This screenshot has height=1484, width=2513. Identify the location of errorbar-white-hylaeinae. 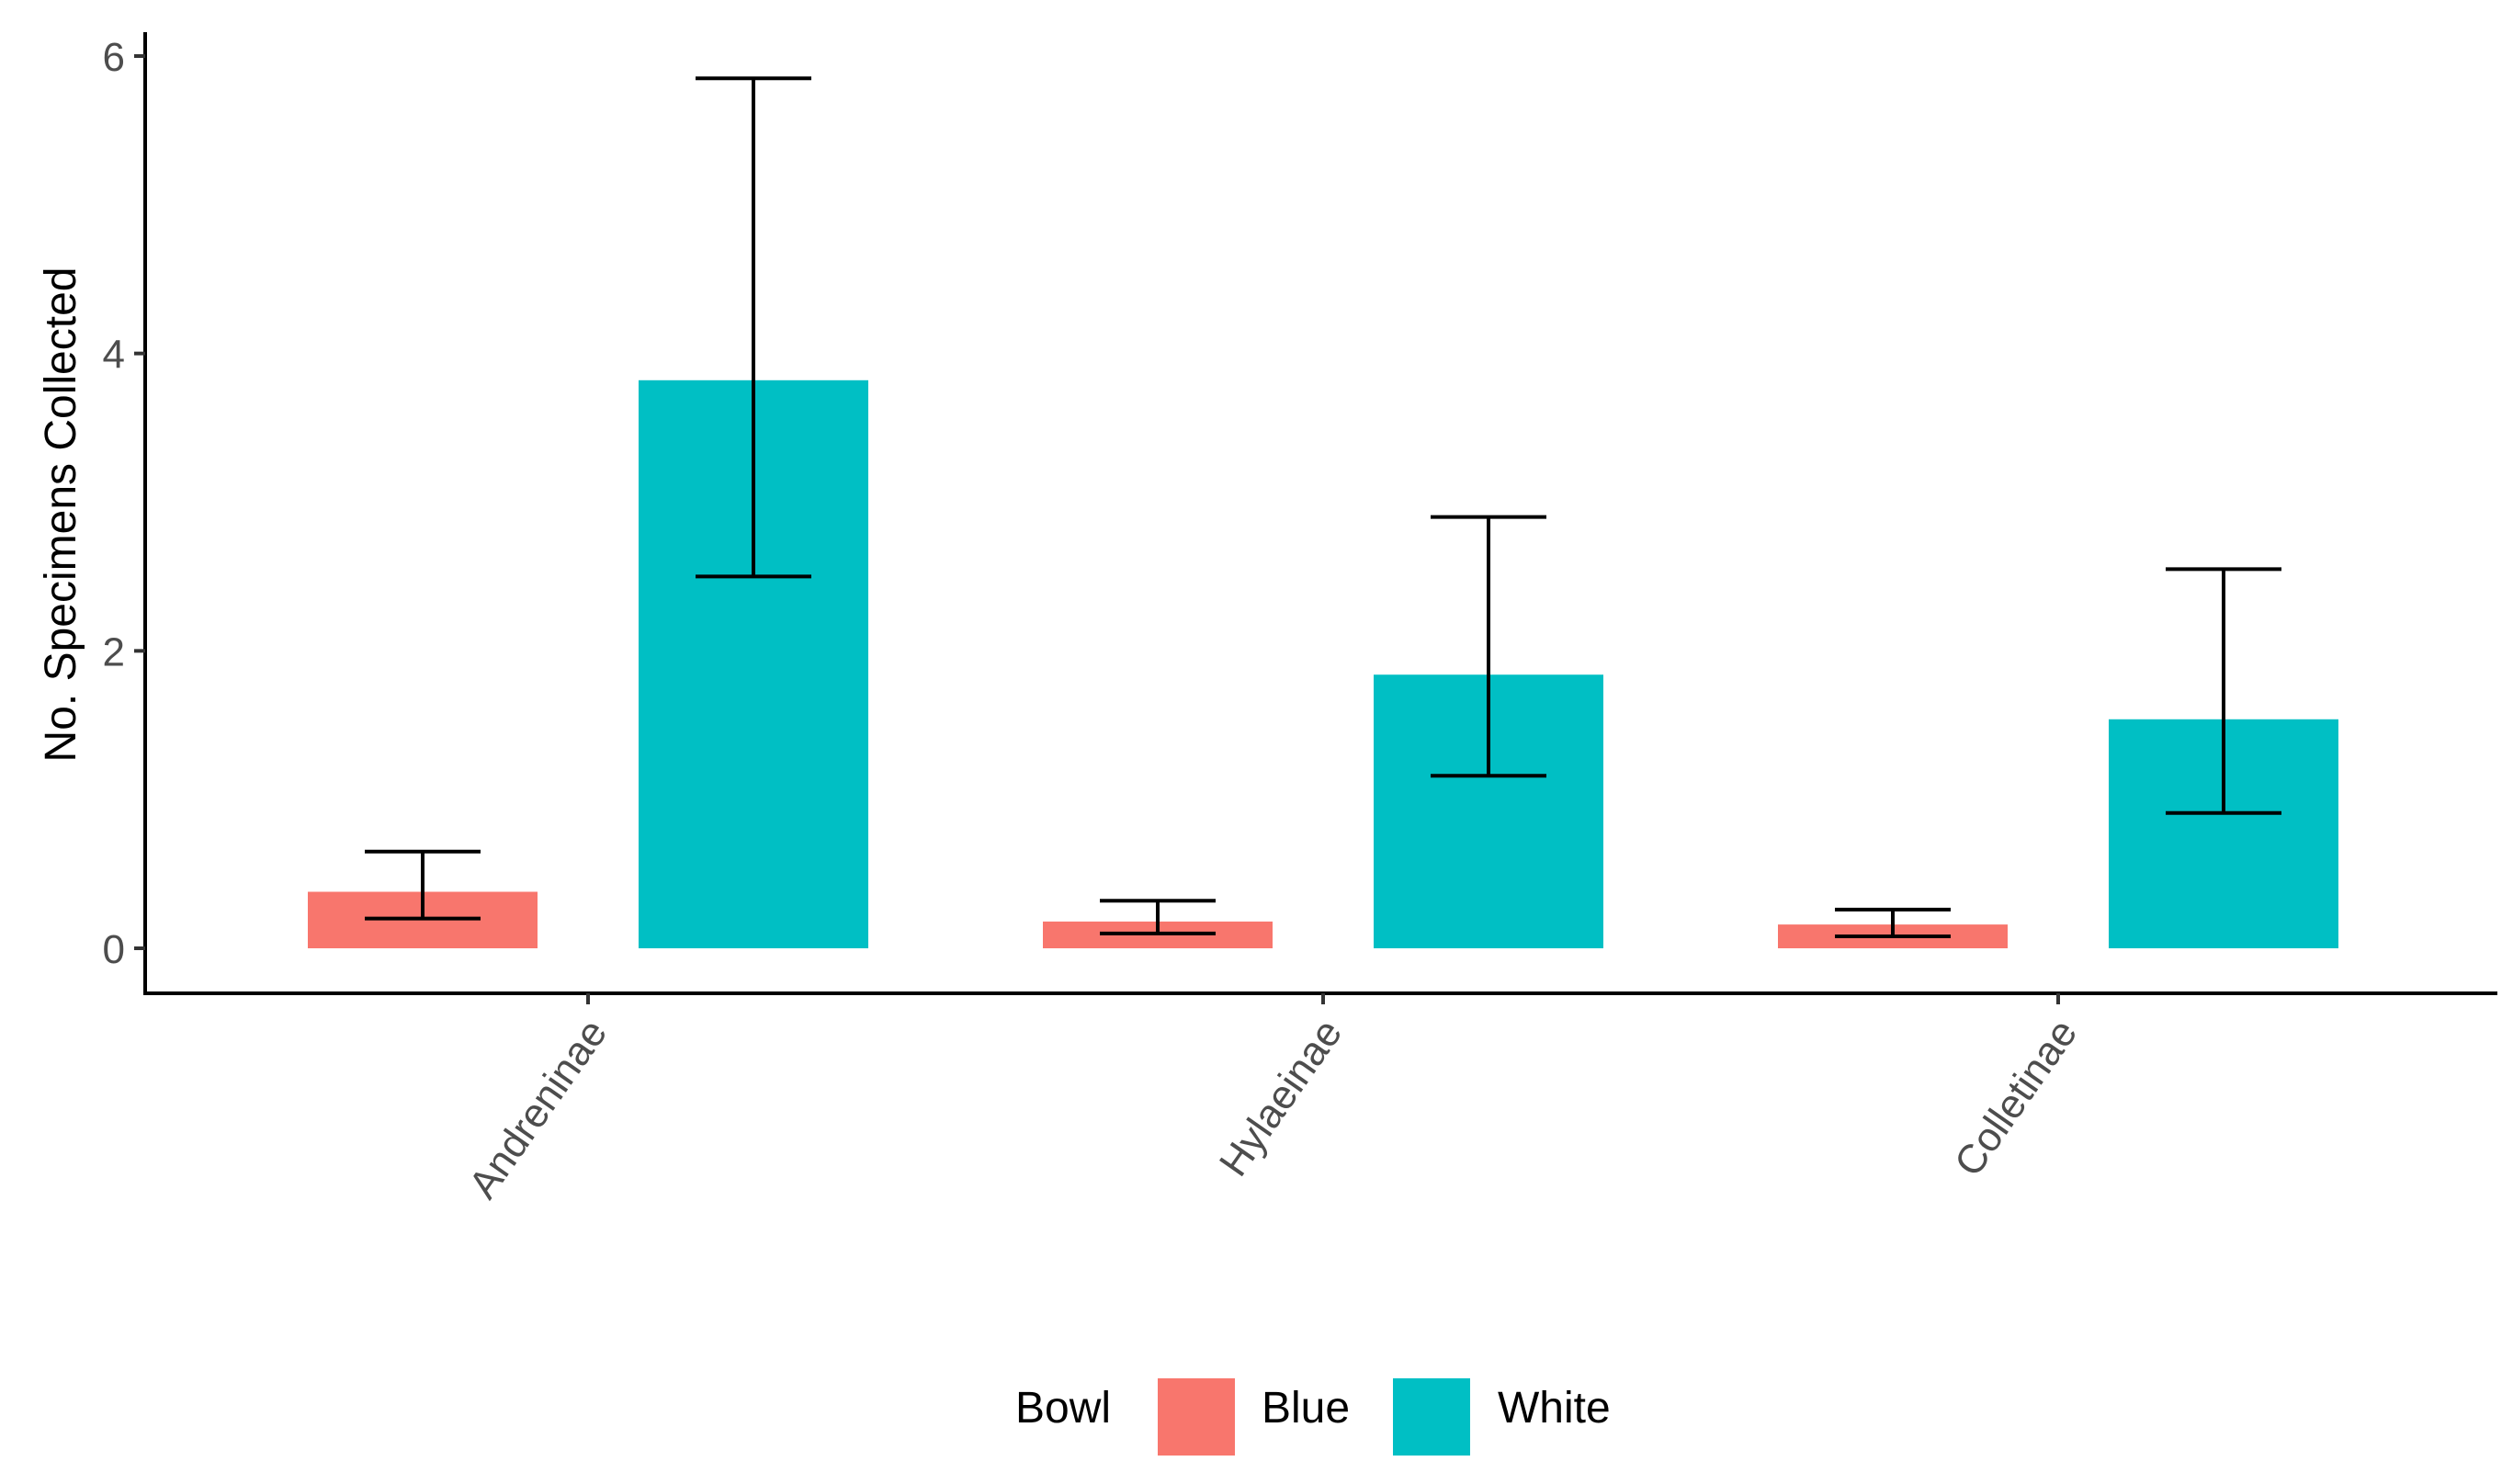
(1488, 647).